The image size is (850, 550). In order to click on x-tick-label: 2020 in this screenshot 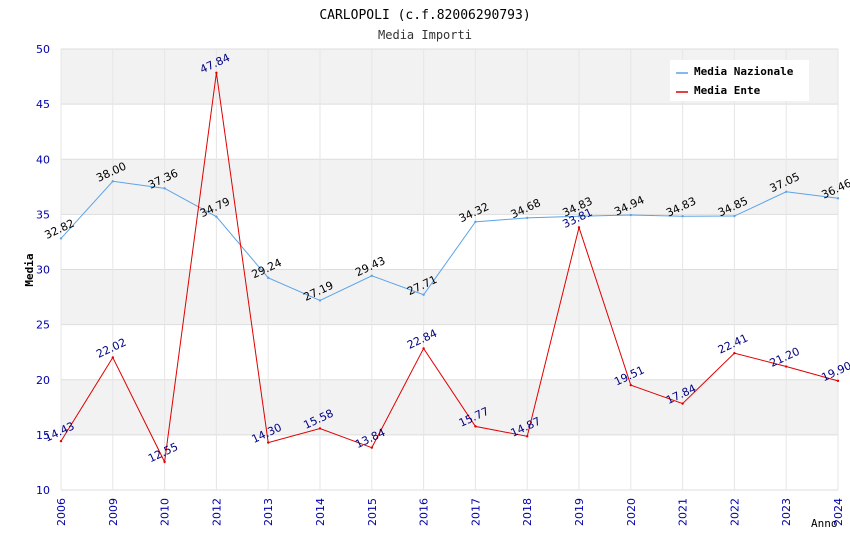, I will do `click(631, 512)`.